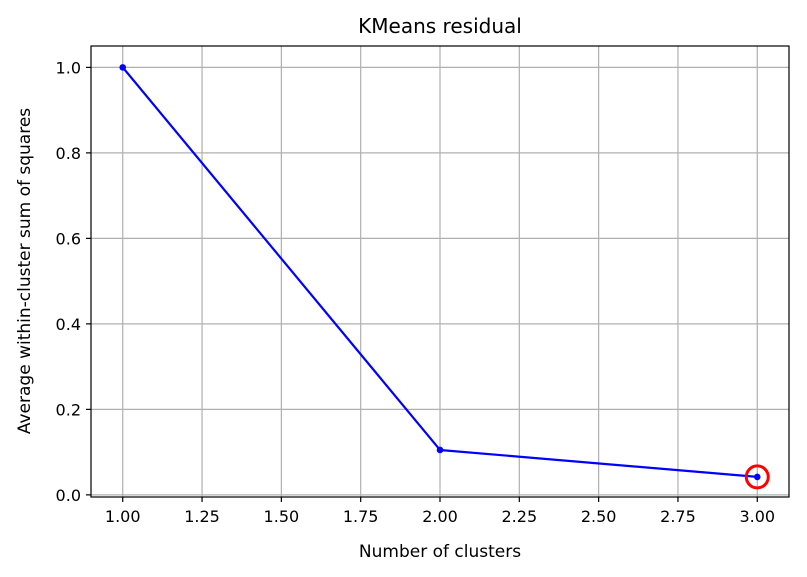  What do you see at coordinates (757, 516) in the screenshot?
I see `x-tick-label: 3.00` at bounding box center [757, 516].